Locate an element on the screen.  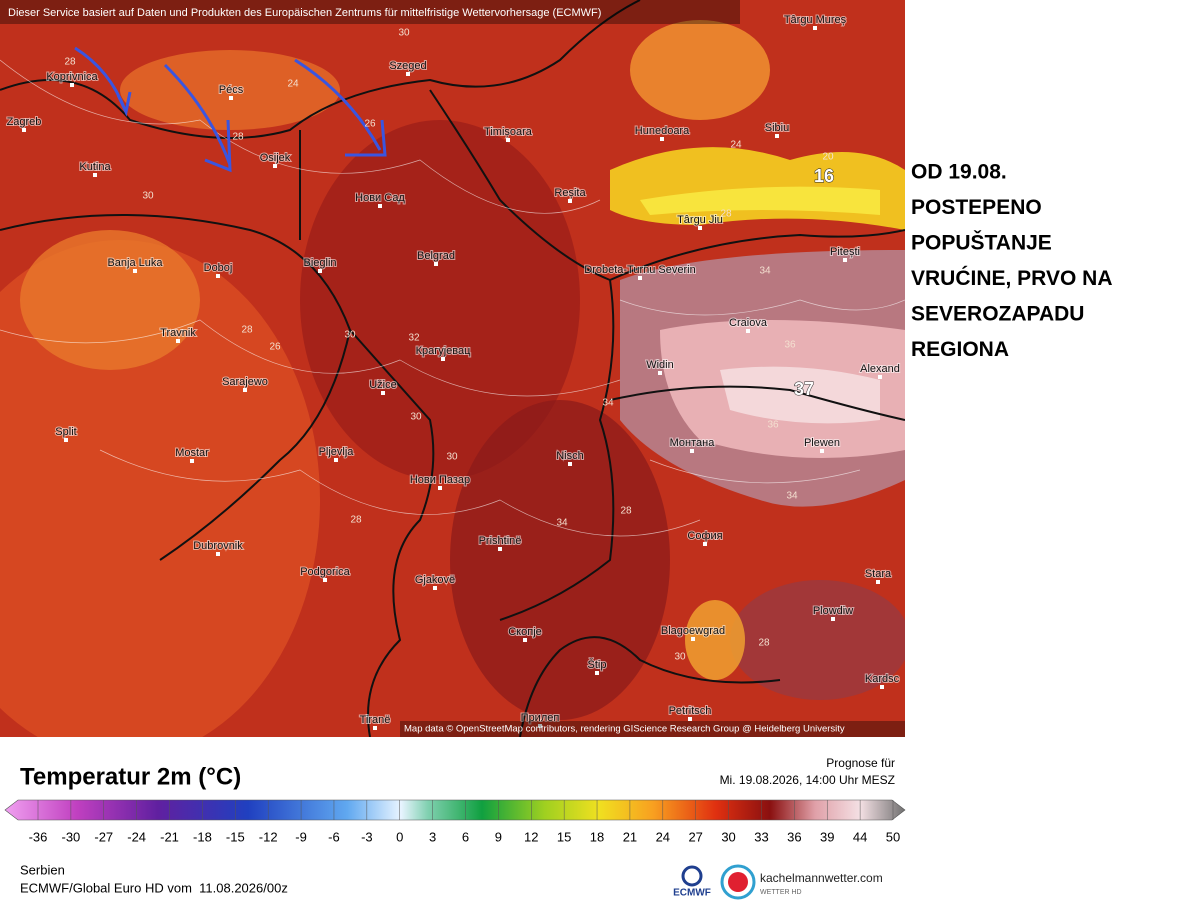
colorbar-tick-label: 24 is located at coordinates (663, 836).